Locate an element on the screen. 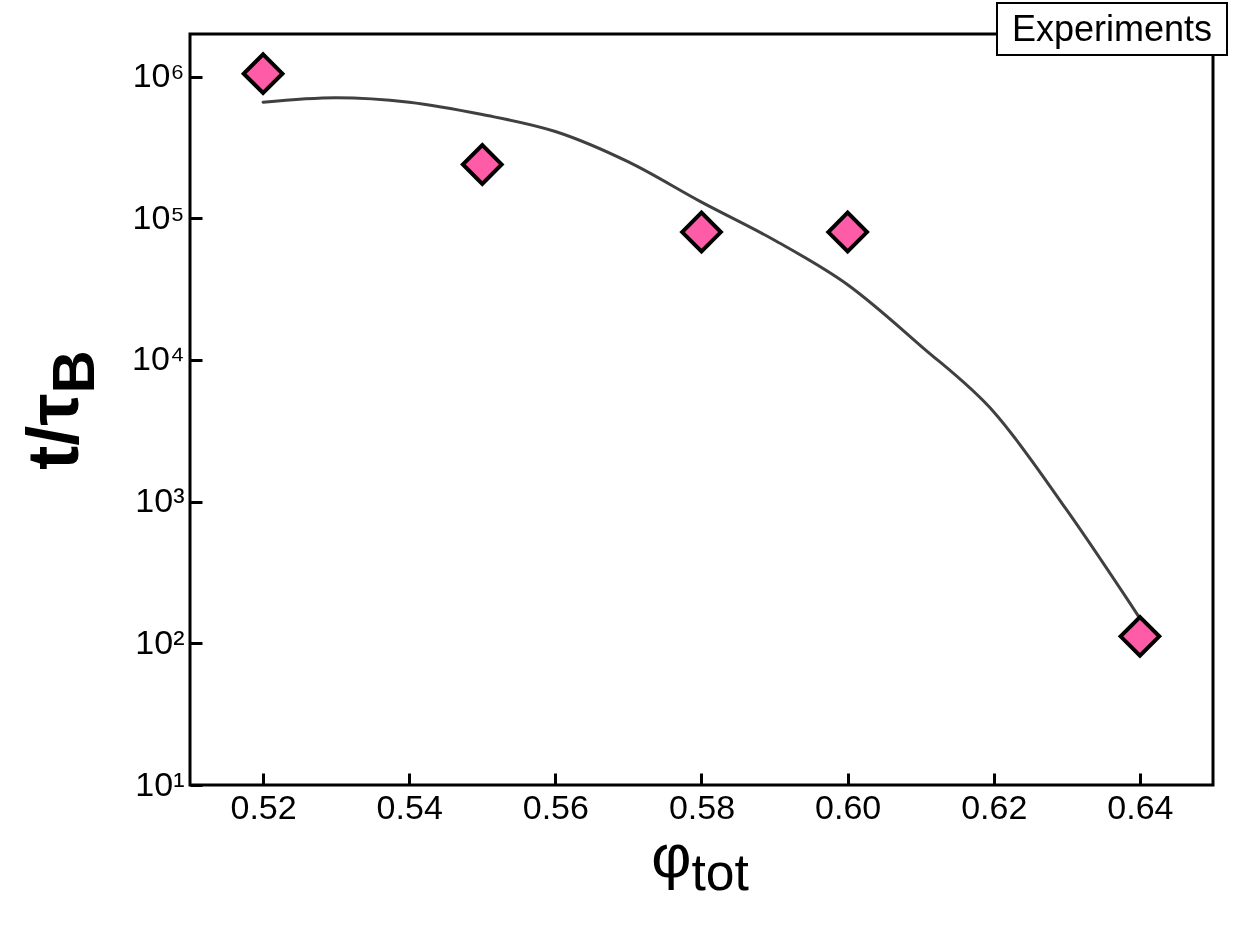  y-tick-label: 10⁶ is located at coordinates (158, 75).